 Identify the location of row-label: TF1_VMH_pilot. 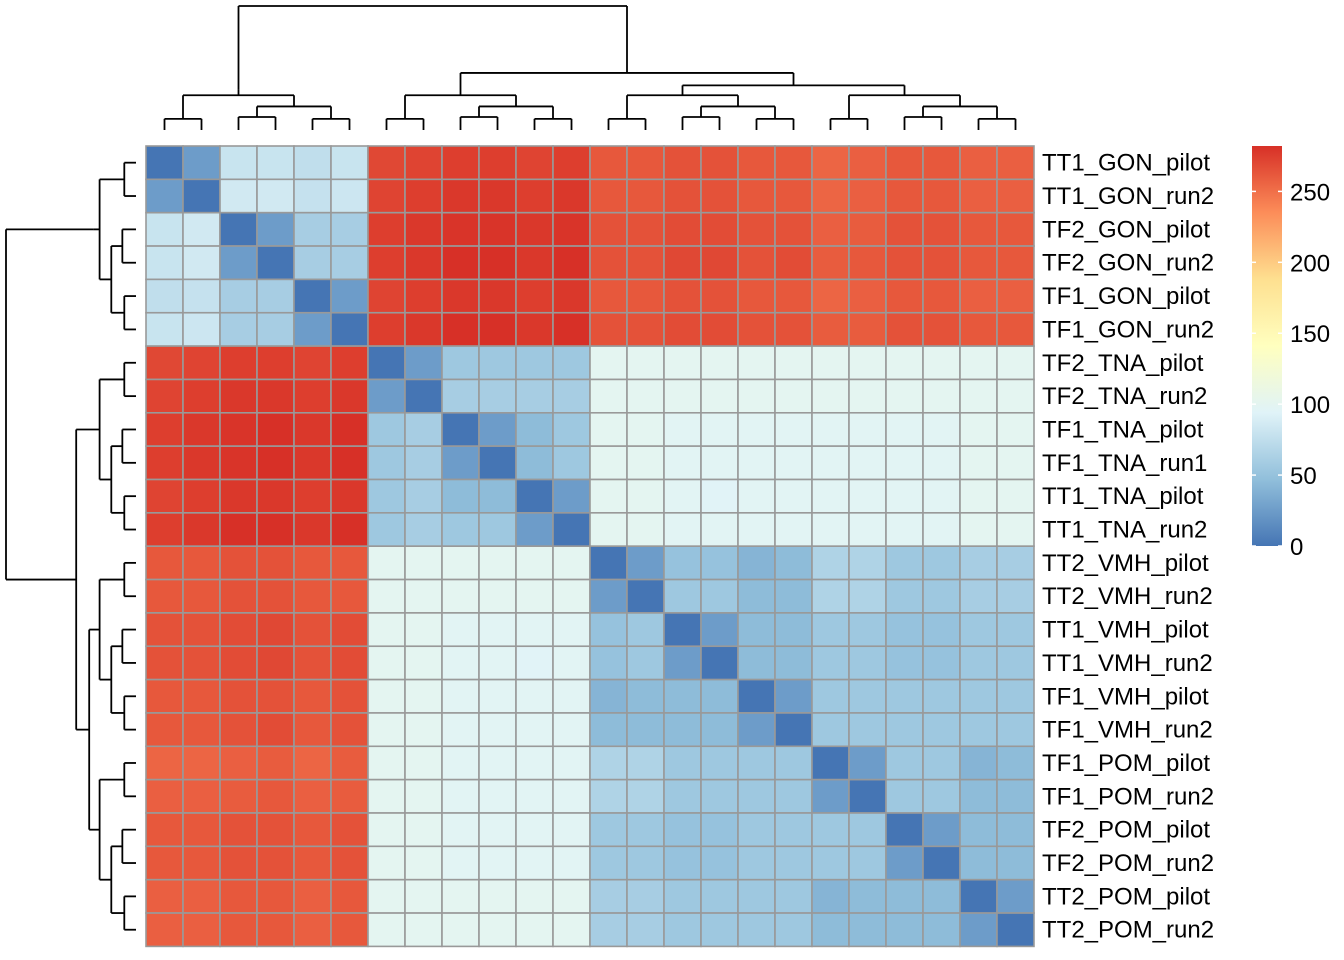
(1125, 696).